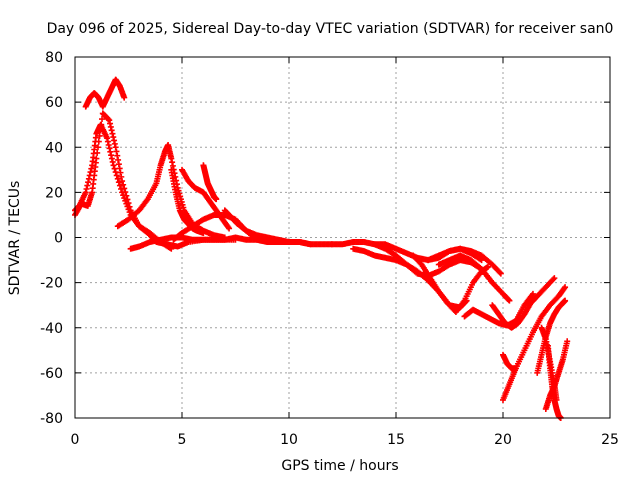  What do you see at coordinates (51, 284) in the screenshot?
I see `y-tick-label: -20` at bounding box center [51, 284].